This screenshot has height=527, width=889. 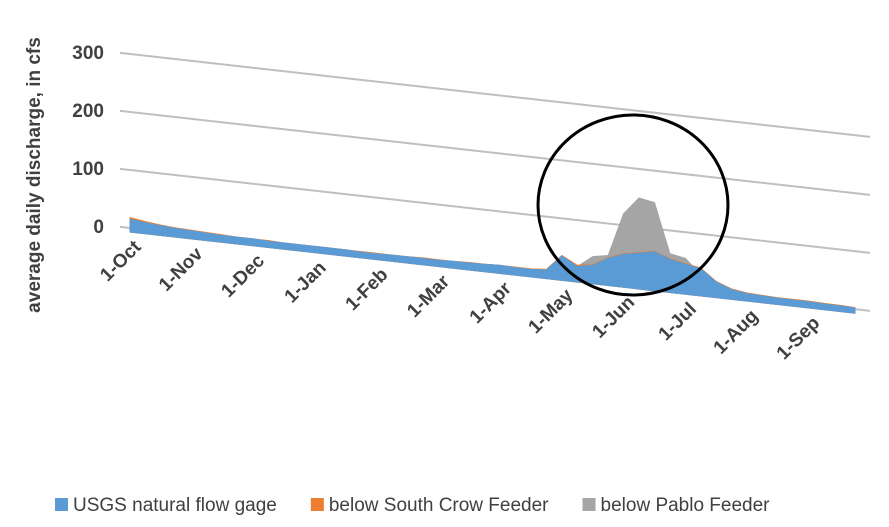 What do you see at coordinates (98, 227) in the screenshot?
I see `y-tick-label: 0` at bounding box center [98, 227].